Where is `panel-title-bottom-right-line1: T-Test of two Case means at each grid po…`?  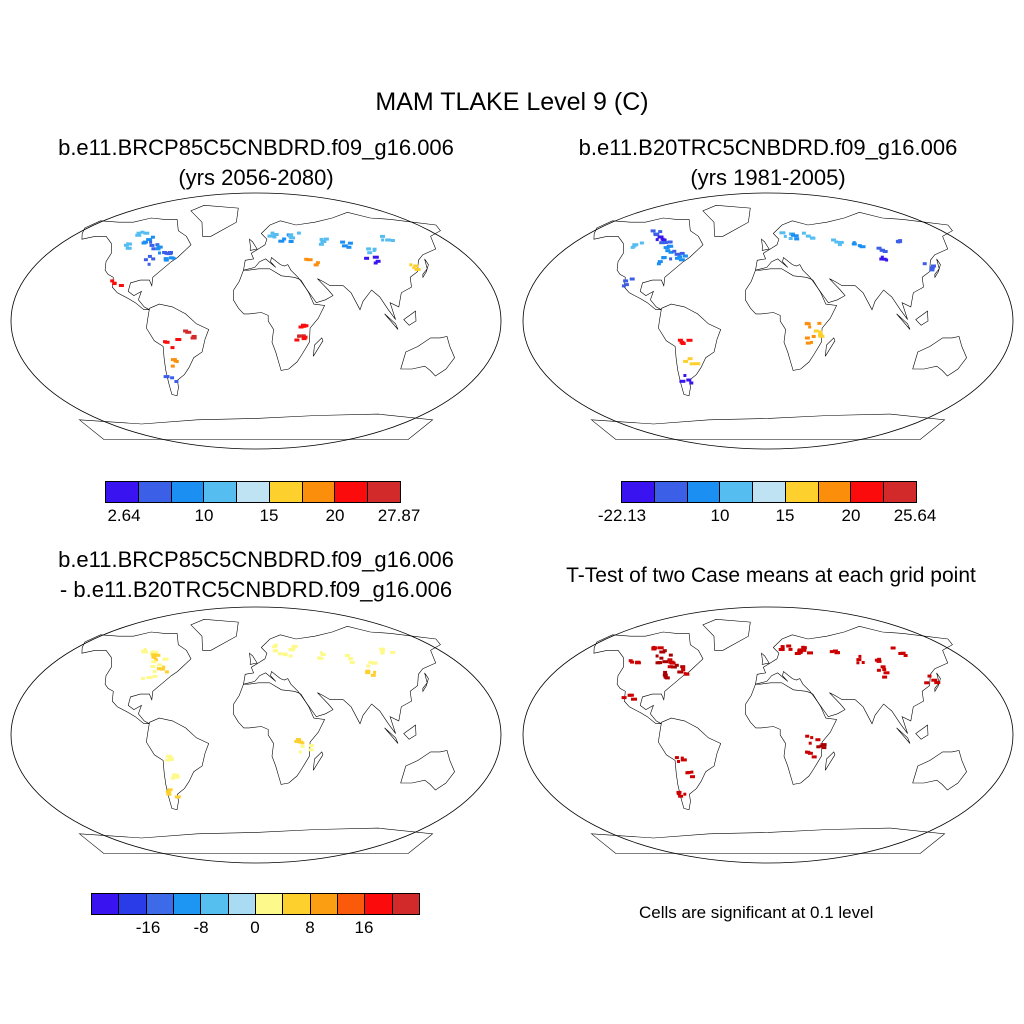 panel-title-bottom-right-line1: T-Test of two Case means at each grid po… is located at coordinates (771, 575).